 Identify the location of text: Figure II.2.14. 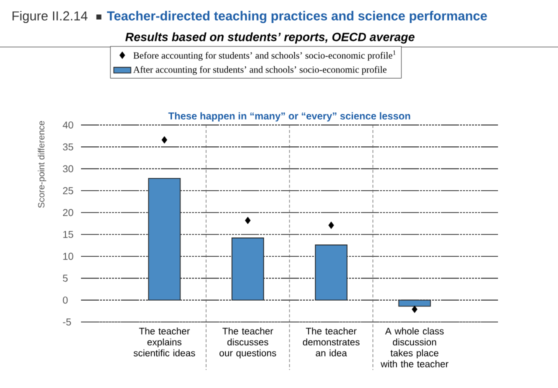
(50, 17).